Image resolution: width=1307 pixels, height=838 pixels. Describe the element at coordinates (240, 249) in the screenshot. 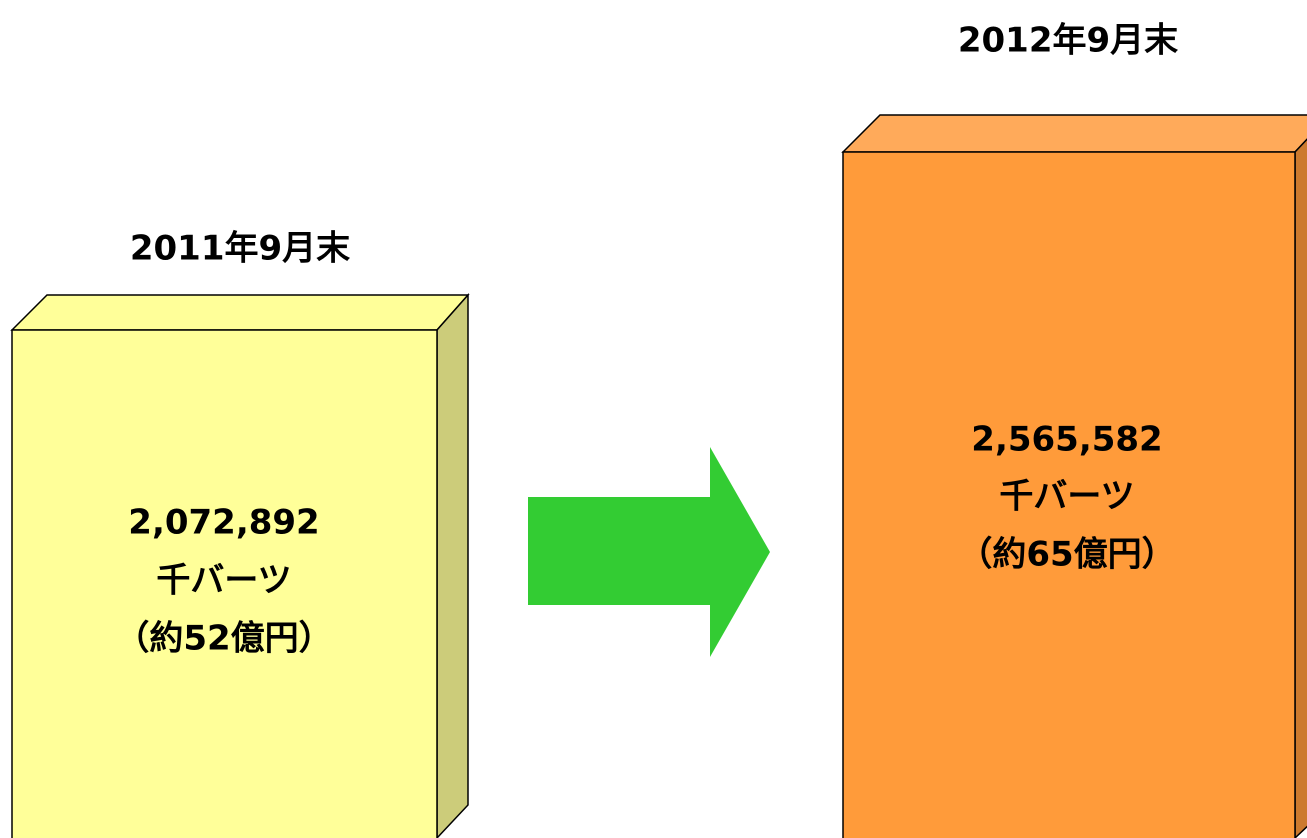

I see `heading: 2011年9月末` at that location.